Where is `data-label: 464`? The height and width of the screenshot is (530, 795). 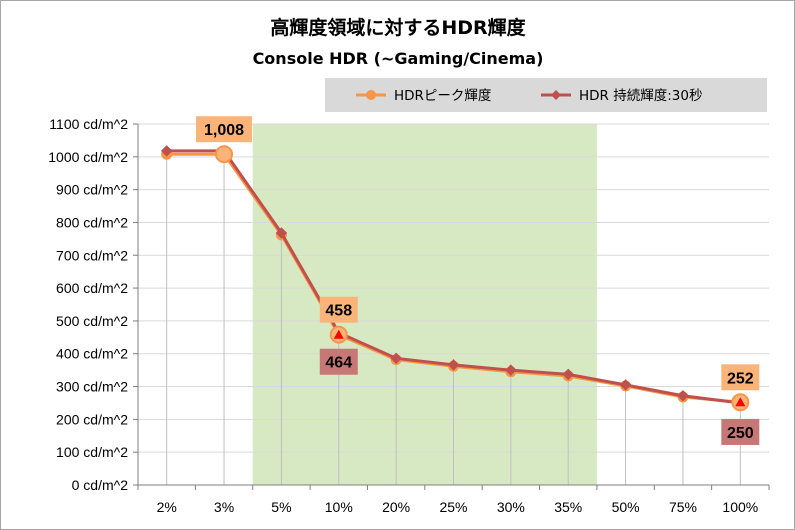 data-label: 464 is located at coordinates (338, 363).